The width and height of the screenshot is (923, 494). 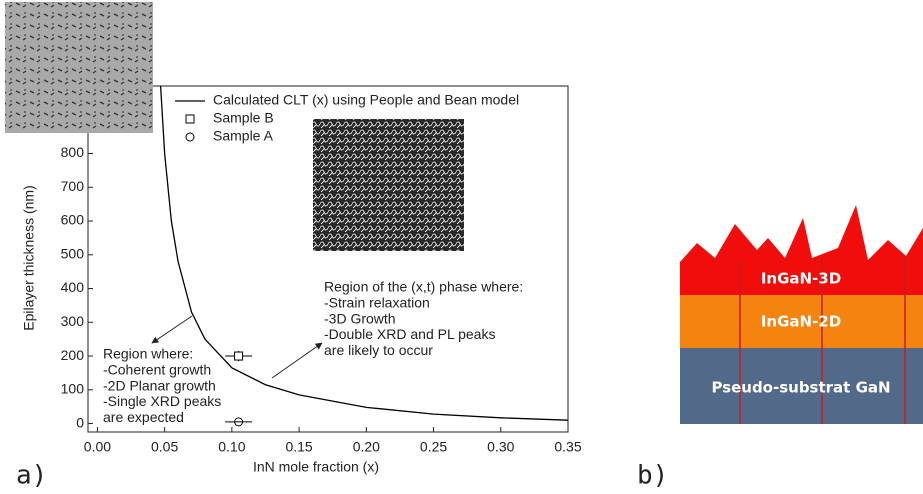 What do you see at coordinates (423, 287) in the screenshot?
I see `annotation: Region of the (x,t) phase where:` at bounding box center [423, 287].